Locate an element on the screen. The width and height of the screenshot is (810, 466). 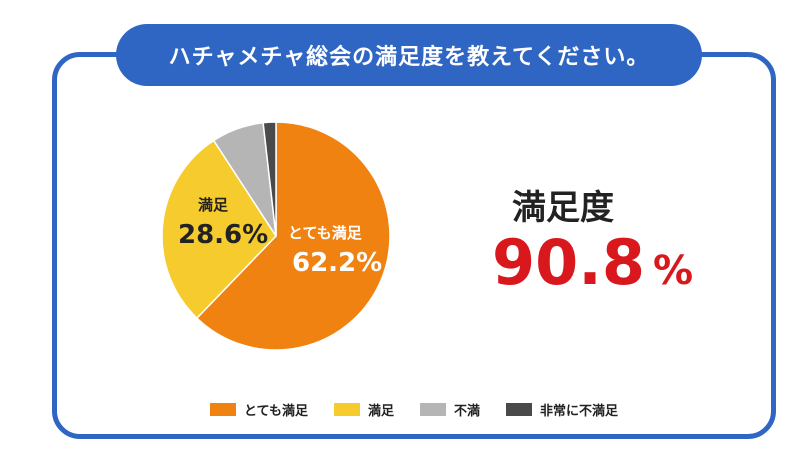
satisfaction-unit: % is located at coordinates (673, 271).